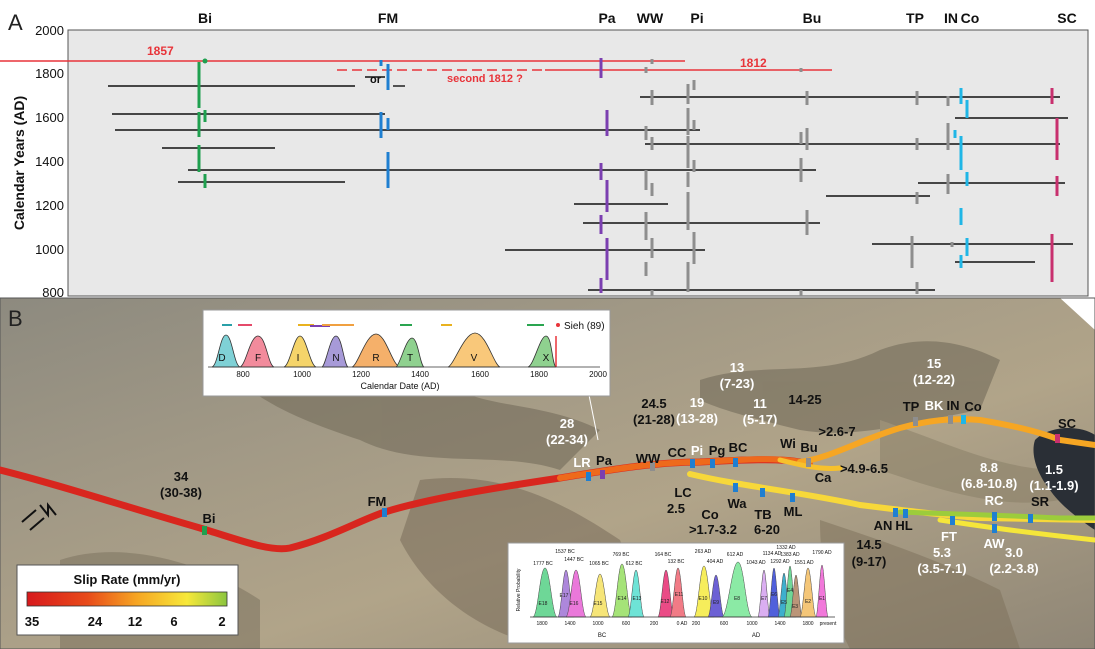 This screenshot has height=649, width=1095. What do you see at coordinates (772, 554) in the screenshot?
I see `date-label: 1134 AD` at bounding box center [772, 554].